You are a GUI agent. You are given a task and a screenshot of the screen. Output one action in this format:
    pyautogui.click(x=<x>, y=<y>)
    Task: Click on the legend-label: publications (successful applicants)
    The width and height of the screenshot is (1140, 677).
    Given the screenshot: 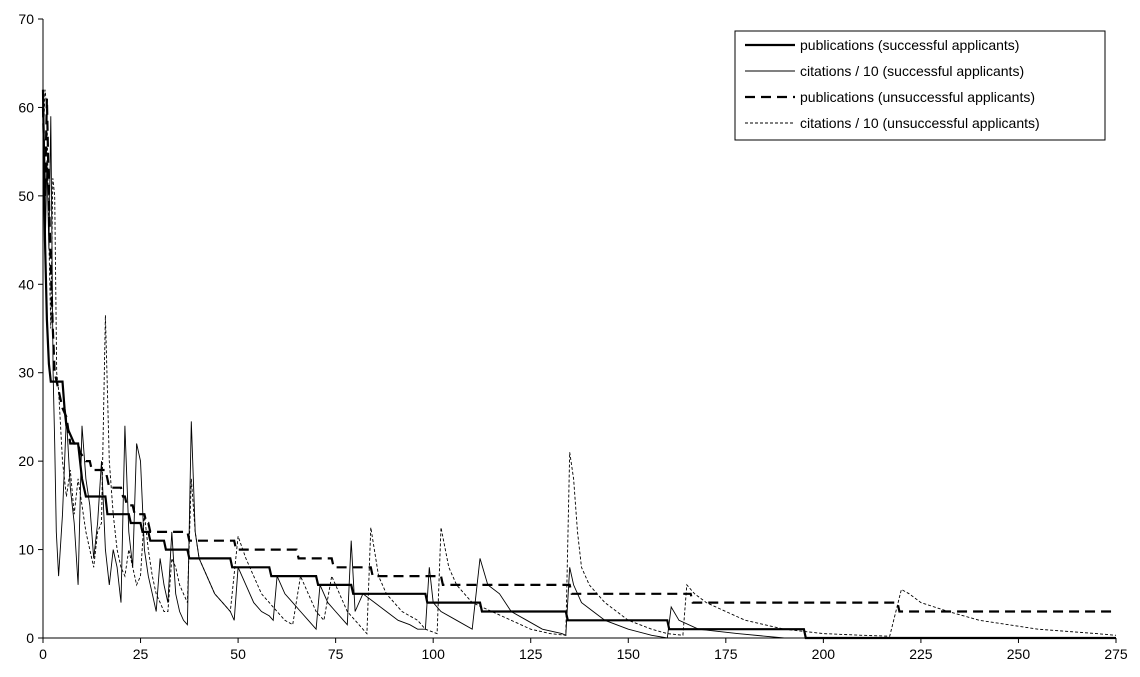 What is the action you would take?
    pyautogui.click(x=909, y=45)
    